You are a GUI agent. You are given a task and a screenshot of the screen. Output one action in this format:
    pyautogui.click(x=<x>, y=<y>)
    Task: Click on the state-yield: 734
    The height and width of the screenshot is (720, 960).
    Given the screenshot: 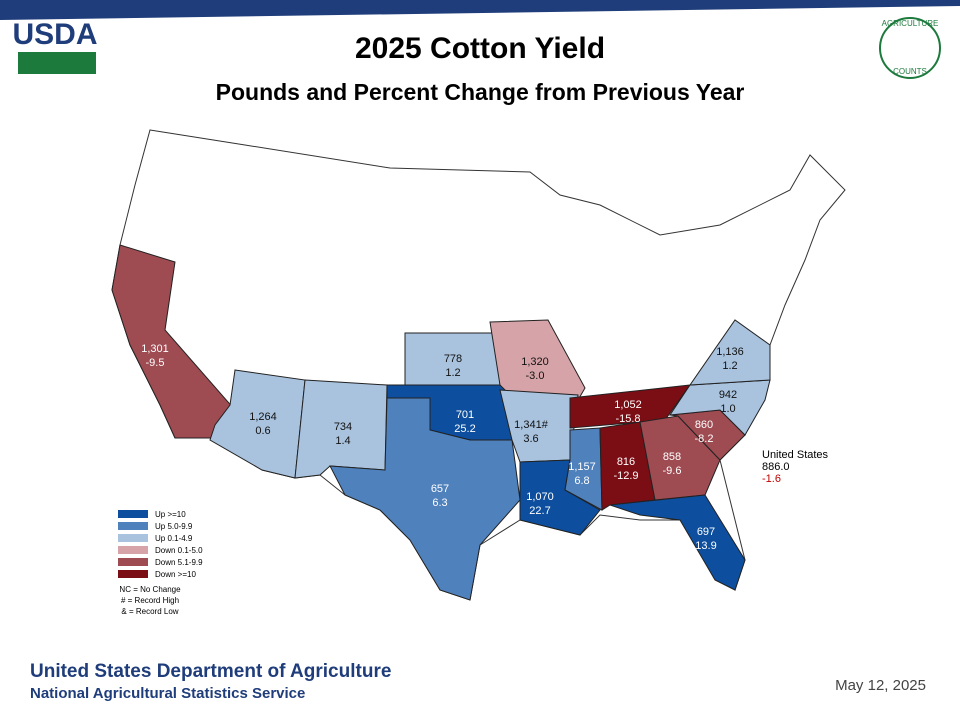 What is the action you would take?
    pyautogui.click(x=343, y=427)
    